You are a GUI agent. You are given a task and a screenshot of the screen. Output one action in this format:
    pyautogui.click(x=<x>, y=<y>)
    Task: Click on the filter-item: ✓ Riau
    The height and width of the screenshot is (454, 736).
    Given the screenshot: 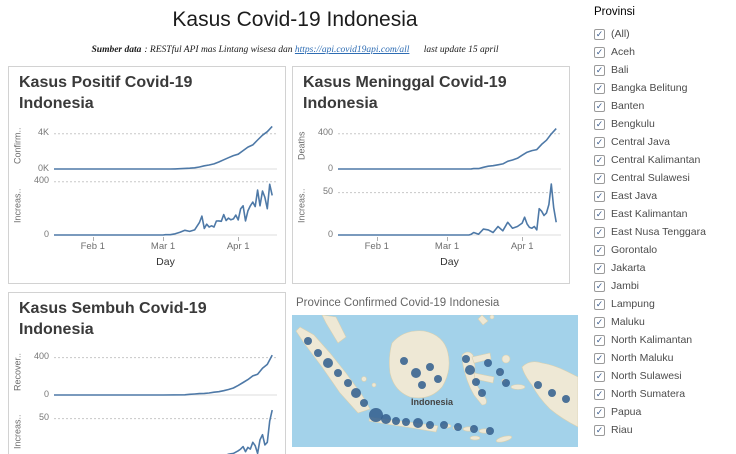 What is the action you would take?
    pyautogui.click(x=664, y=430)
    